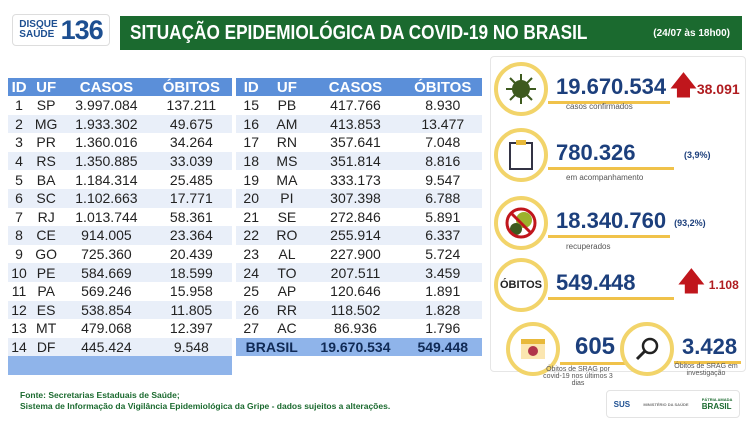 The height and width of the screenshot is (426, 754). What do you see at coordinates (717, 399) in the screenshot?
I see `brasil-motto: PÁTRIA AMADA` at bounding box center [717, 399].